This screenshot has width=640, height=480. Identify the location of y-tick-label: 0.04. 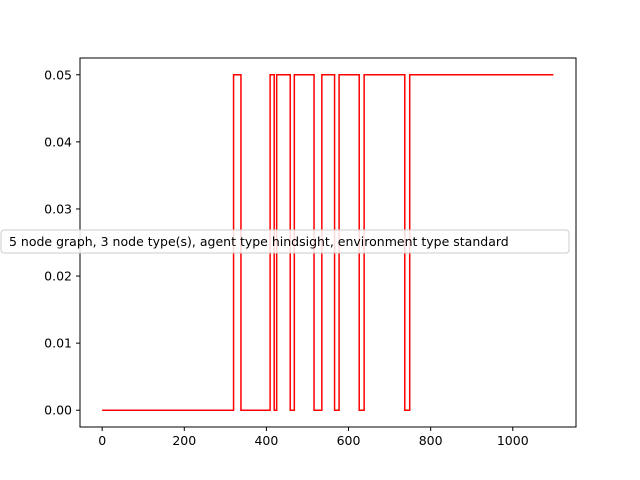
(58, 141).